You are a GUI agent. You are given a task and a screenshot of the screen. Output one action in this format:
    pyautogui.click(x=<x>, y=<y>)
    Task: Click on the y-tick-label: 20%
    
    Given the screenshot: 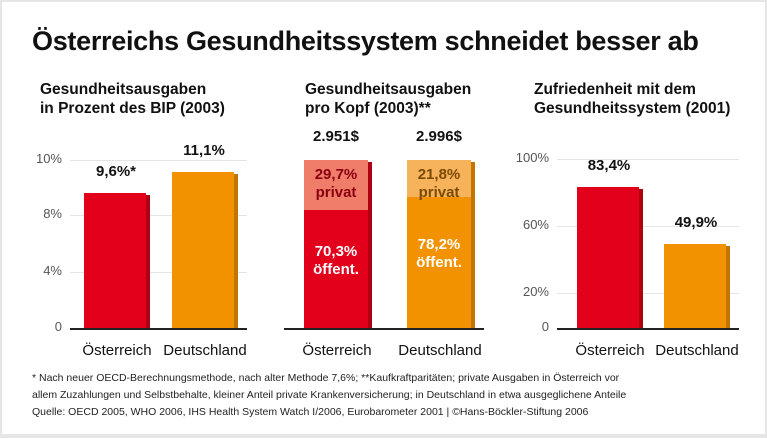 What is the action you would take?
    pyautogui.click(x=535, y=291)
    